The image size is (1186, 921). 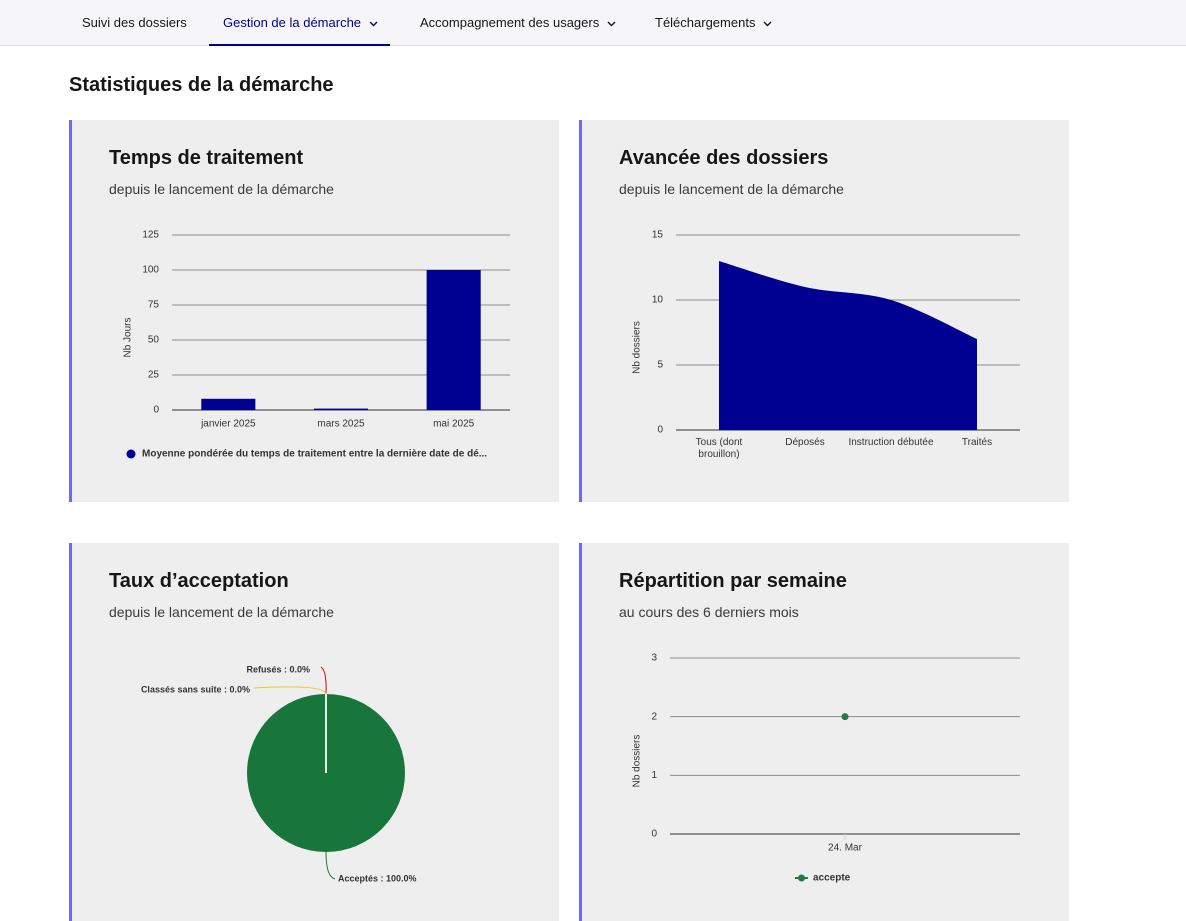 What do you see at coordinates (150, 235) in the screenshot?
I see `y-tick-label: 125` at bounding box center [150, 235].